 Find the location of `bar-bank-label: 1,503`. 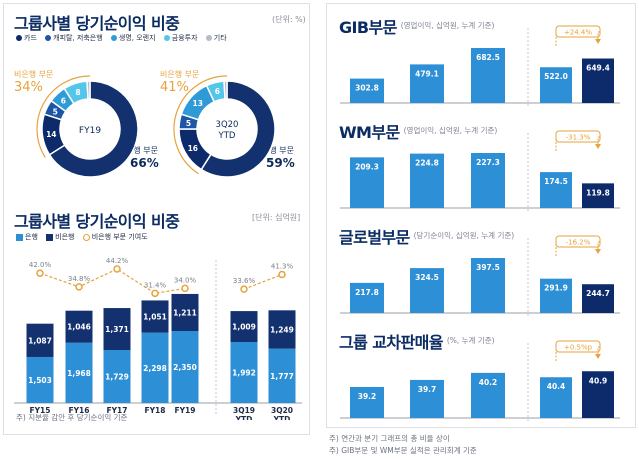

bar-bank-label: 1,503 is located at coordinates (40, 380).